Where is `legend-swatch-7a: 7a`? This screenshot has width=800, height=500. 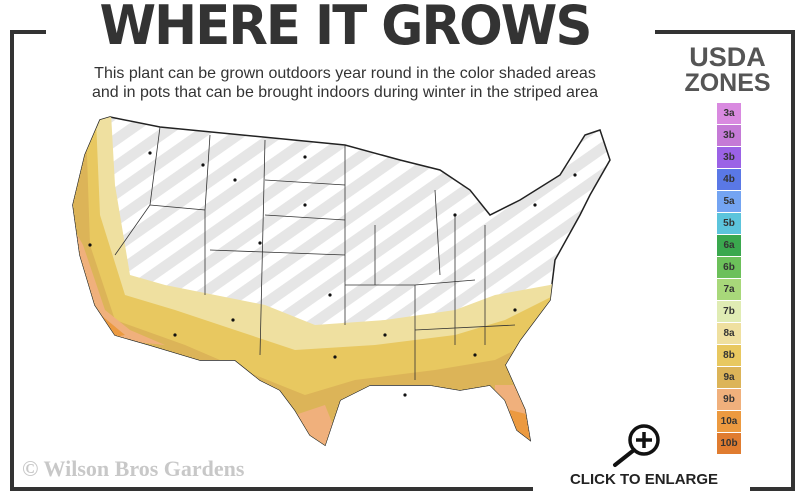 legend-swatch-7a: 7a is located at coordinates (729, 289).